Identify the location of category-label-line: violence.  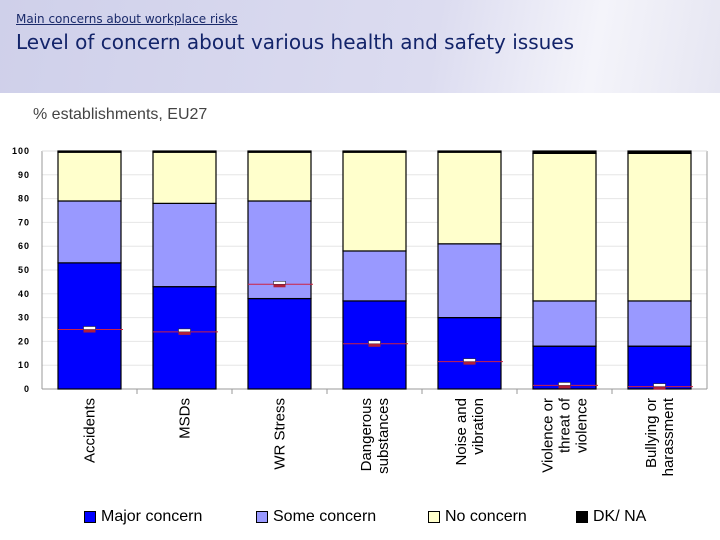
(582, 425).